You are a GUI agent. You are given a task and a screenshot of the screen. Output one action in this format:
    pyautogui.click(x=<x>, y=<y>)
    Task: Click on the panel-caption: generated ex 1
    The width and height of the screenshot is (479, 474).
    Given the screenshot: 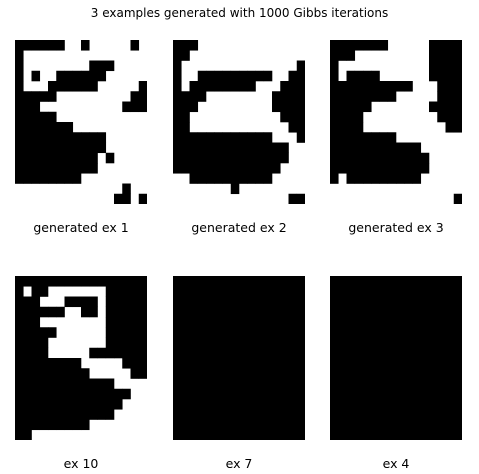 What is the action you would take?
    pyautogui.click(x=81, y=227)
    